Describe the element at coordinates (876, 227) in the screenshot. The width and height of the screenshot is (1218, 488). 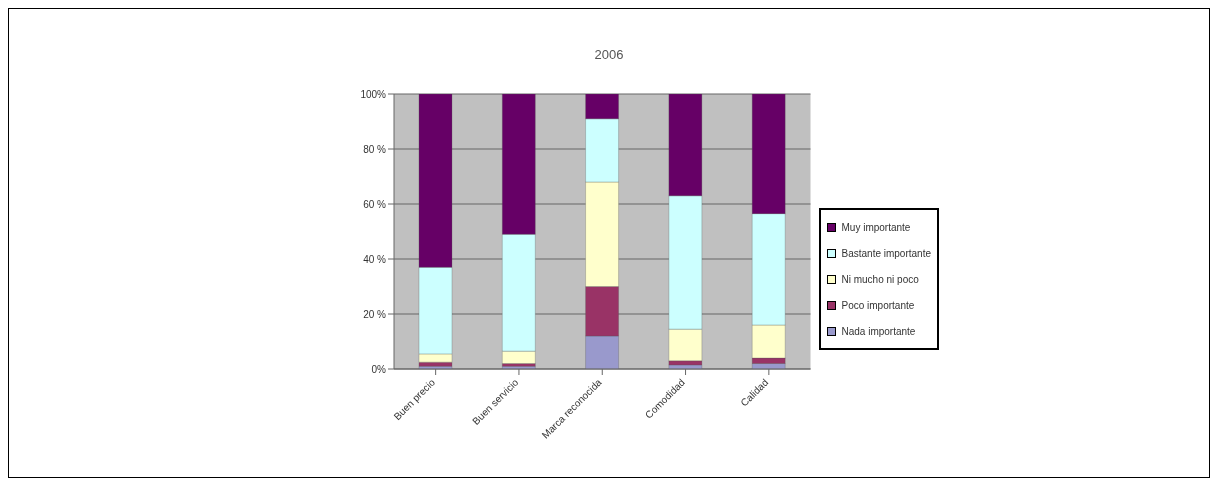
I see `legend-label: Muy importante` at that location.